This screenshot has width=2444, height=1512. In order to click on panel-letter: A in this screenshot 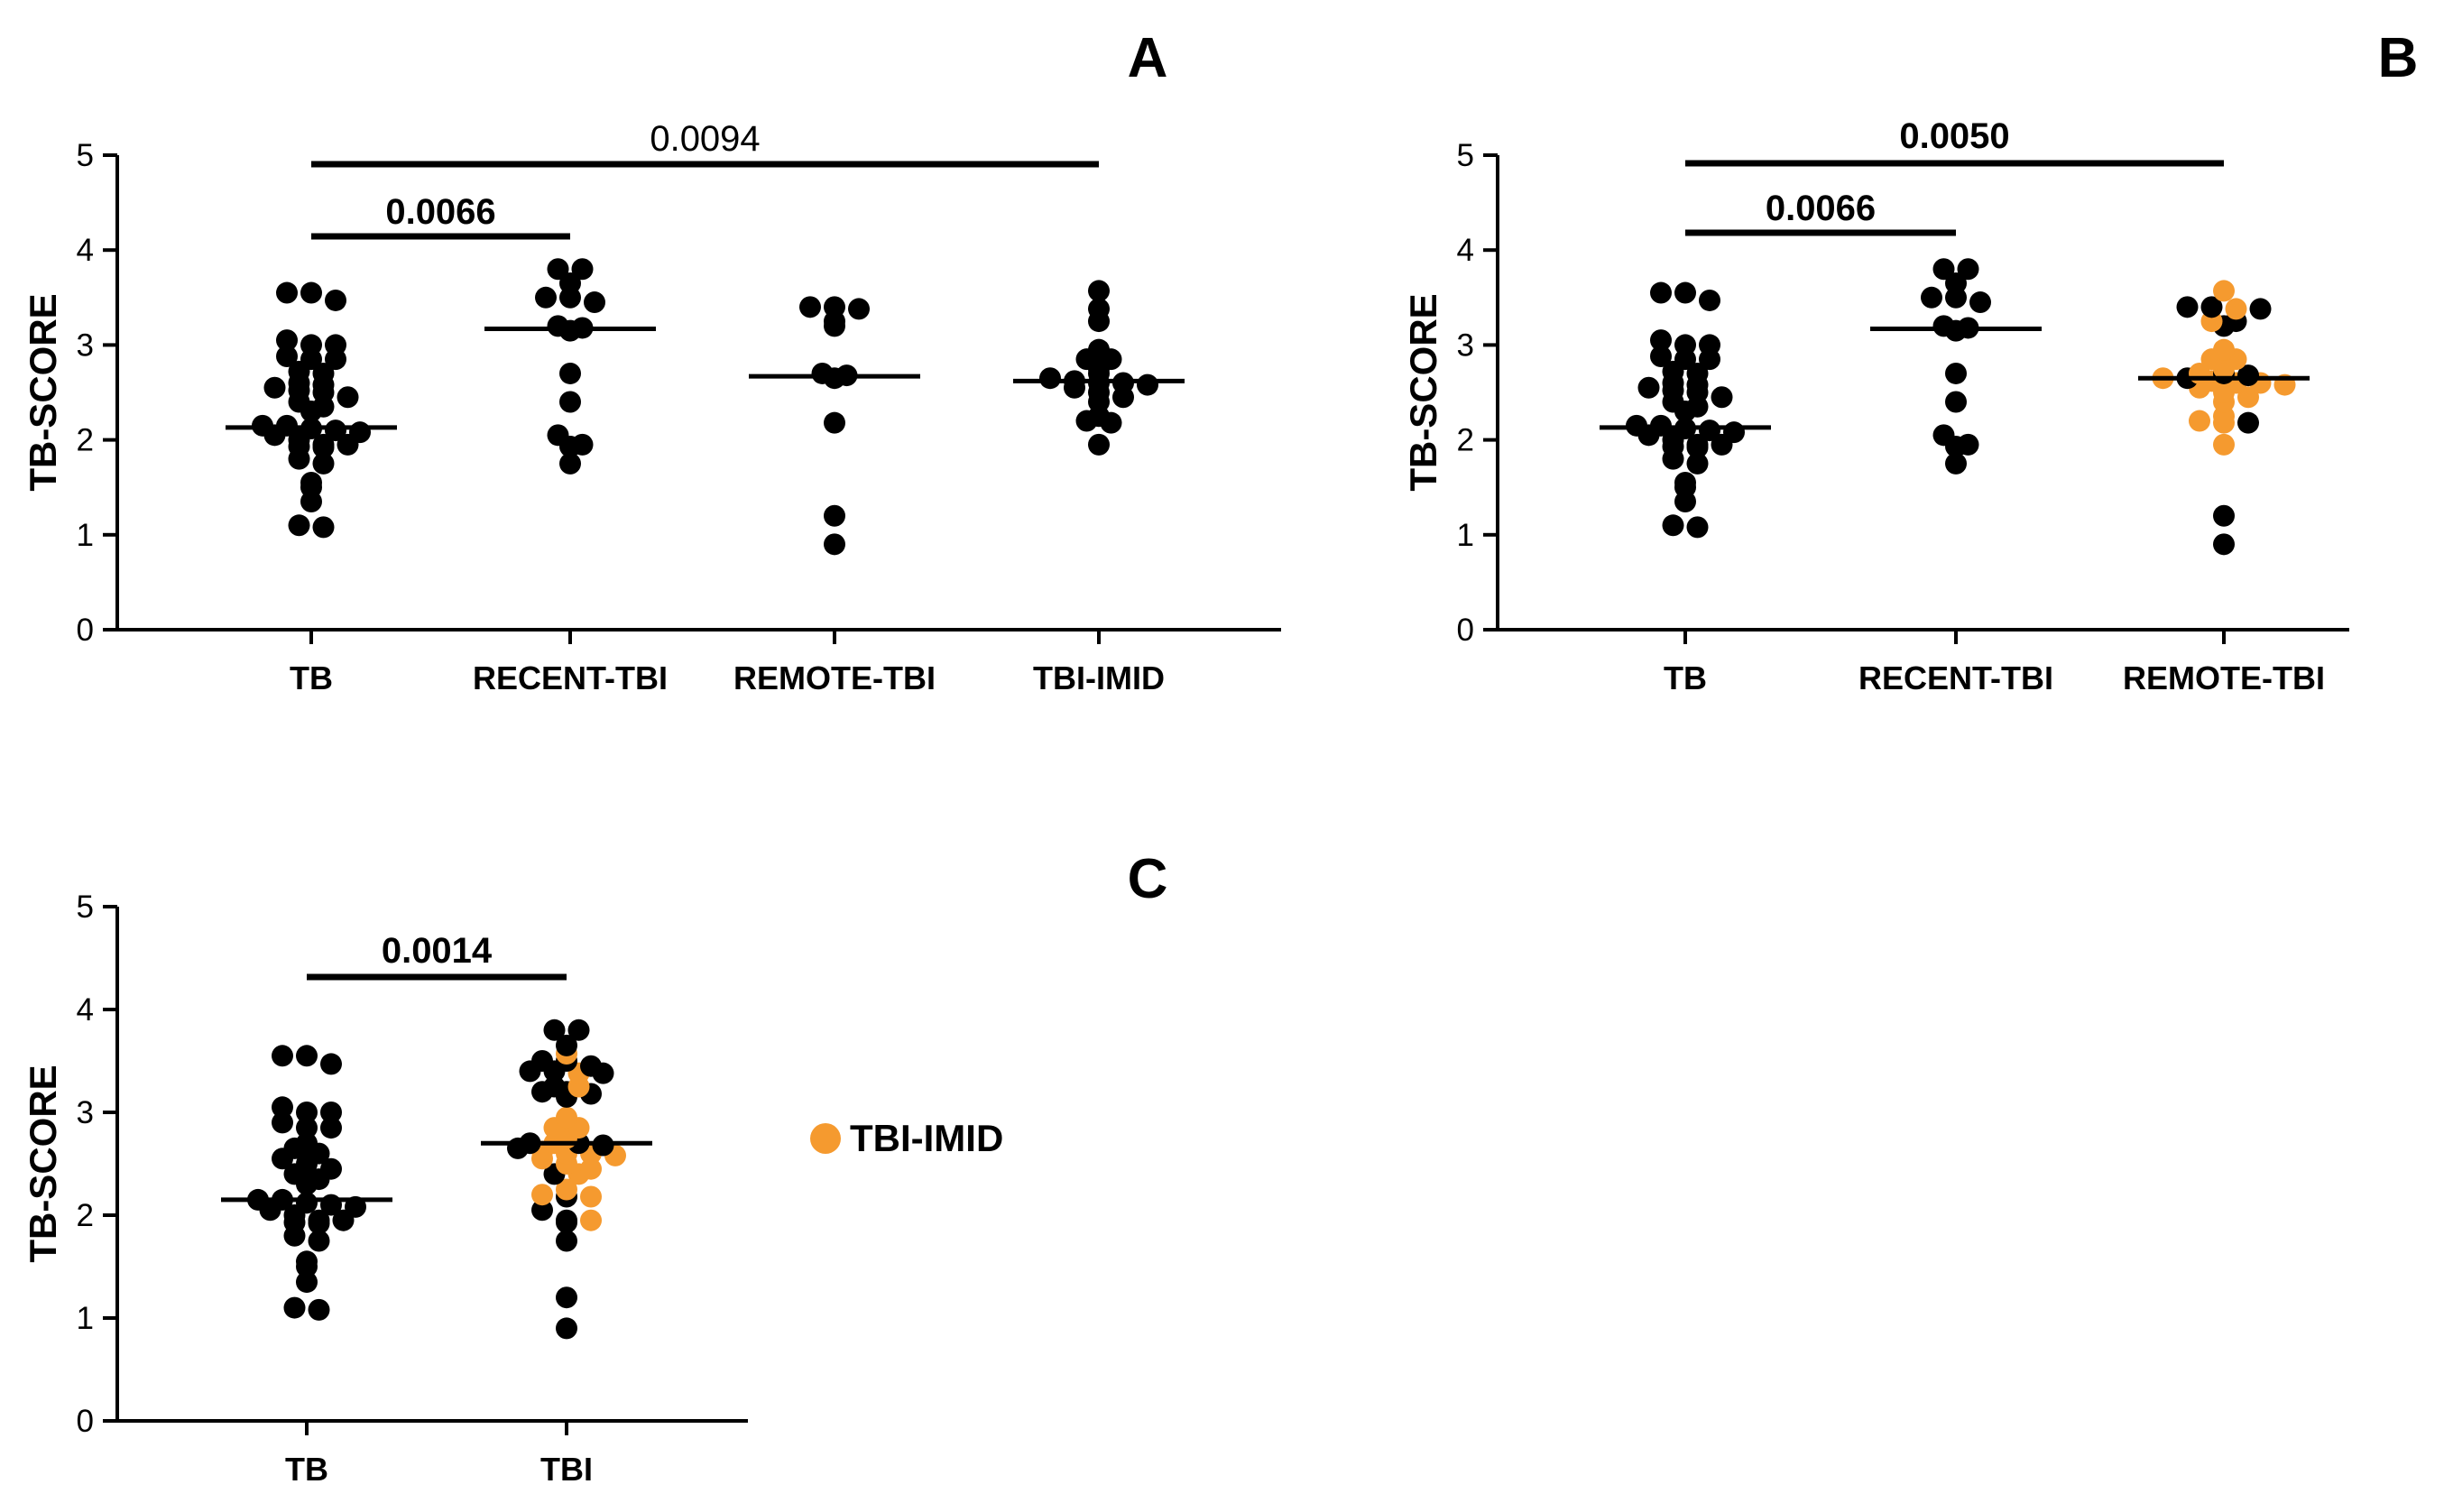, I will do `click(1148, 58)`.